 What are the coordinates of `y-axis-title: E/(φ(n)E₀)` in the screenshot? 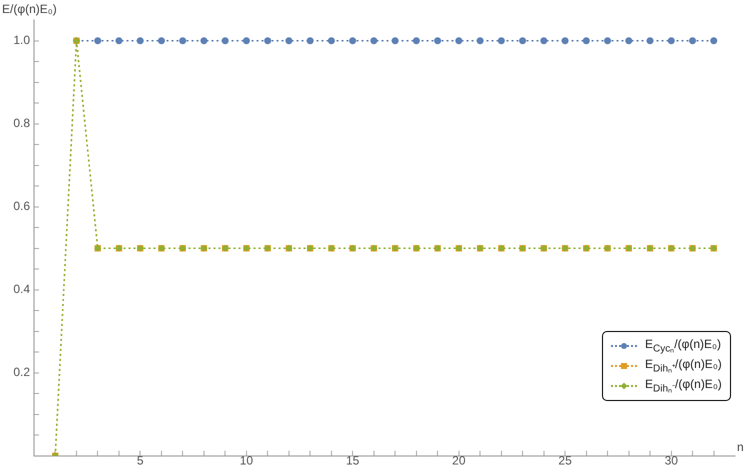 It's located at (29, 9).